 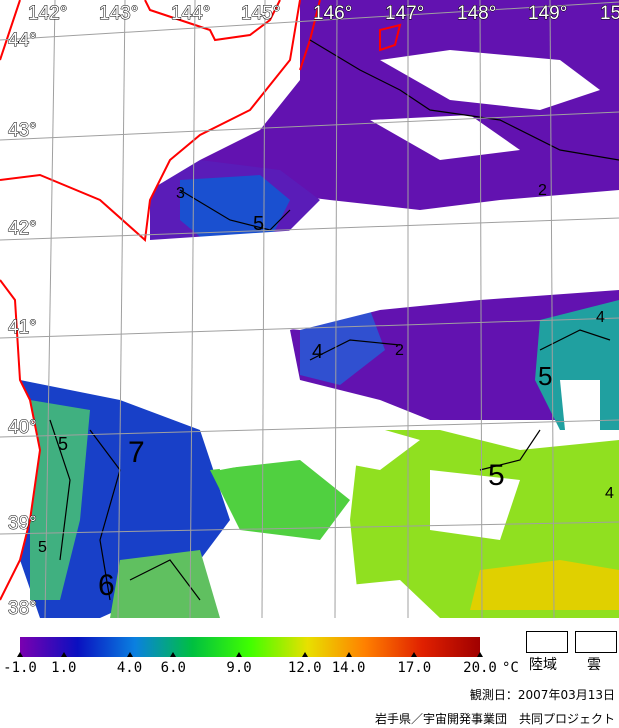 What do you see at coordinates (190, 13) in the screenshot?
I see `longitude-label: 144°` at bounding box center [190, 13].